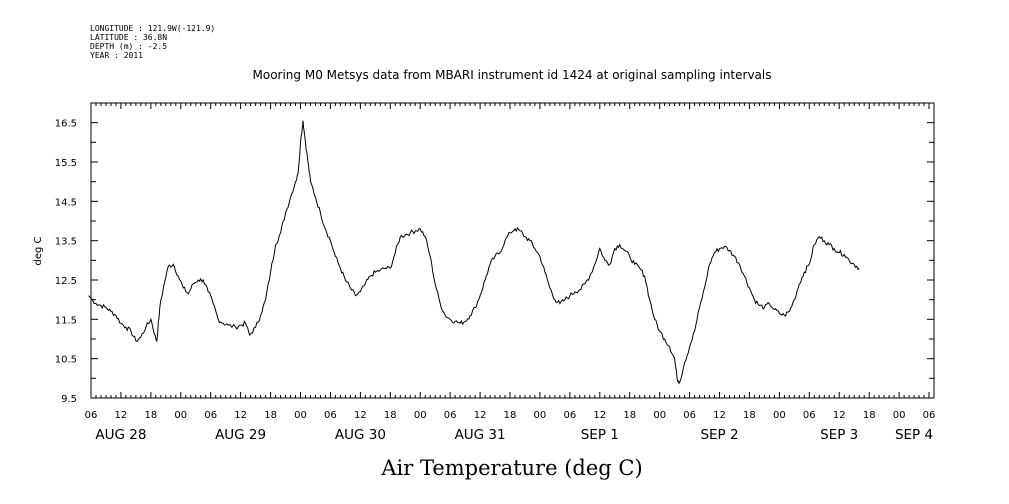 Image resolution: width=1009 pixels, height=504 pixels. Describe the element at coordinates (240, 435) in the screenshot. I see `x-date-label: AUG 29` at that location.